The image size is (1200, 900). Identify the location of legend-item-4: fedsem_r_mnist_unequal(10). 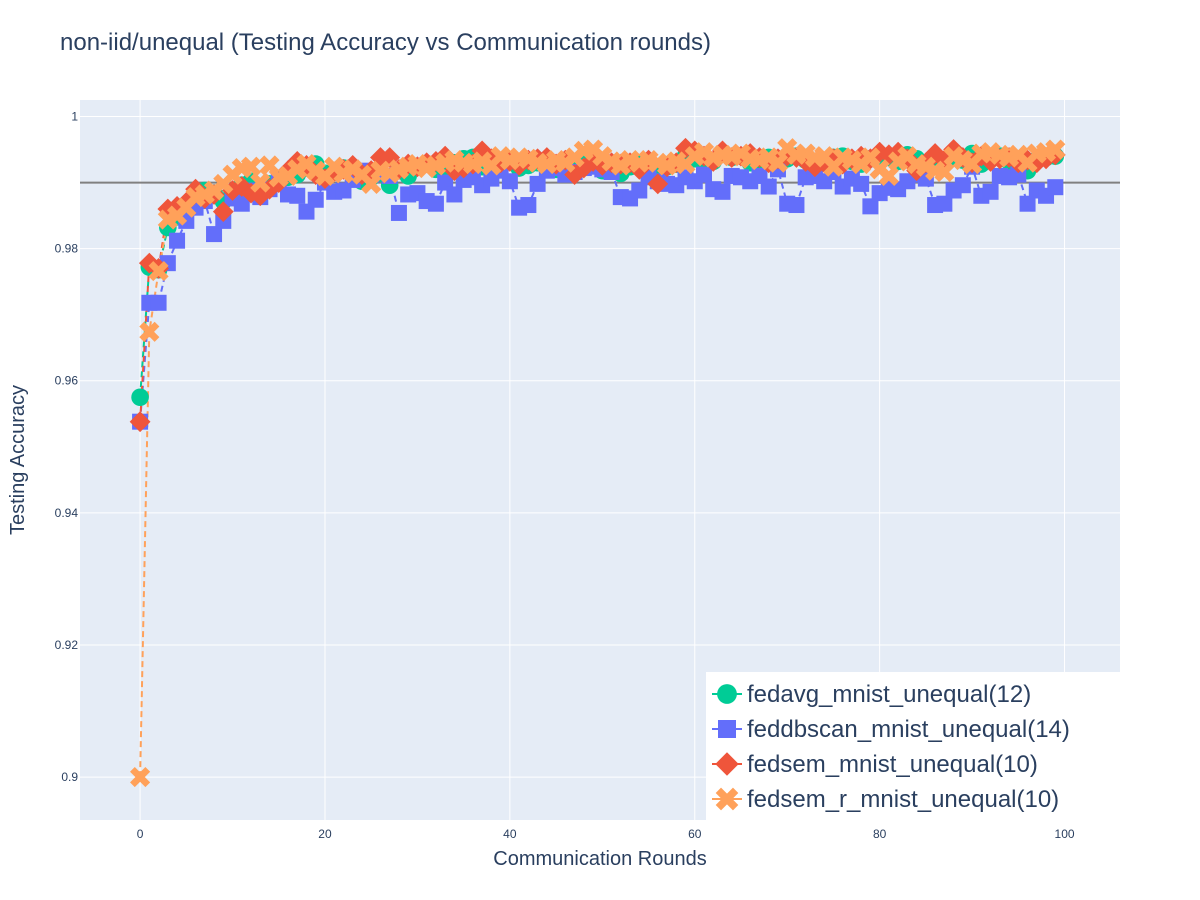
(885, 799).